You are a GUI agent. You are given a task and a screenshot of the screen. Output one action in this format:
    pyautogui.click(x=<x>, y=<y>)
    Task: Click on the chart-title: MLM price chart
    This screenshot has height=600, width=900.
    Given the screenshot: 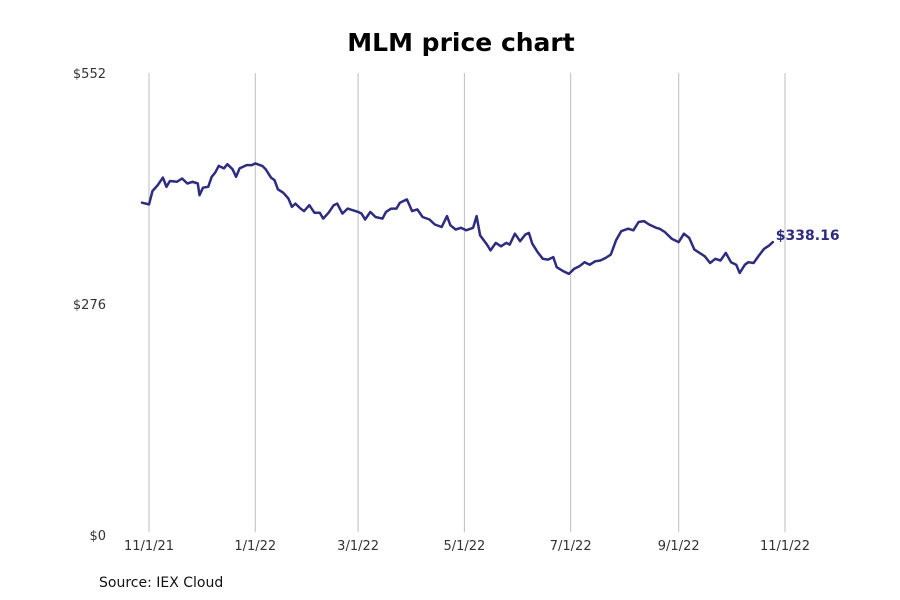 What is the action you would take?
    pyautogui.click(x=460, y=42)
    